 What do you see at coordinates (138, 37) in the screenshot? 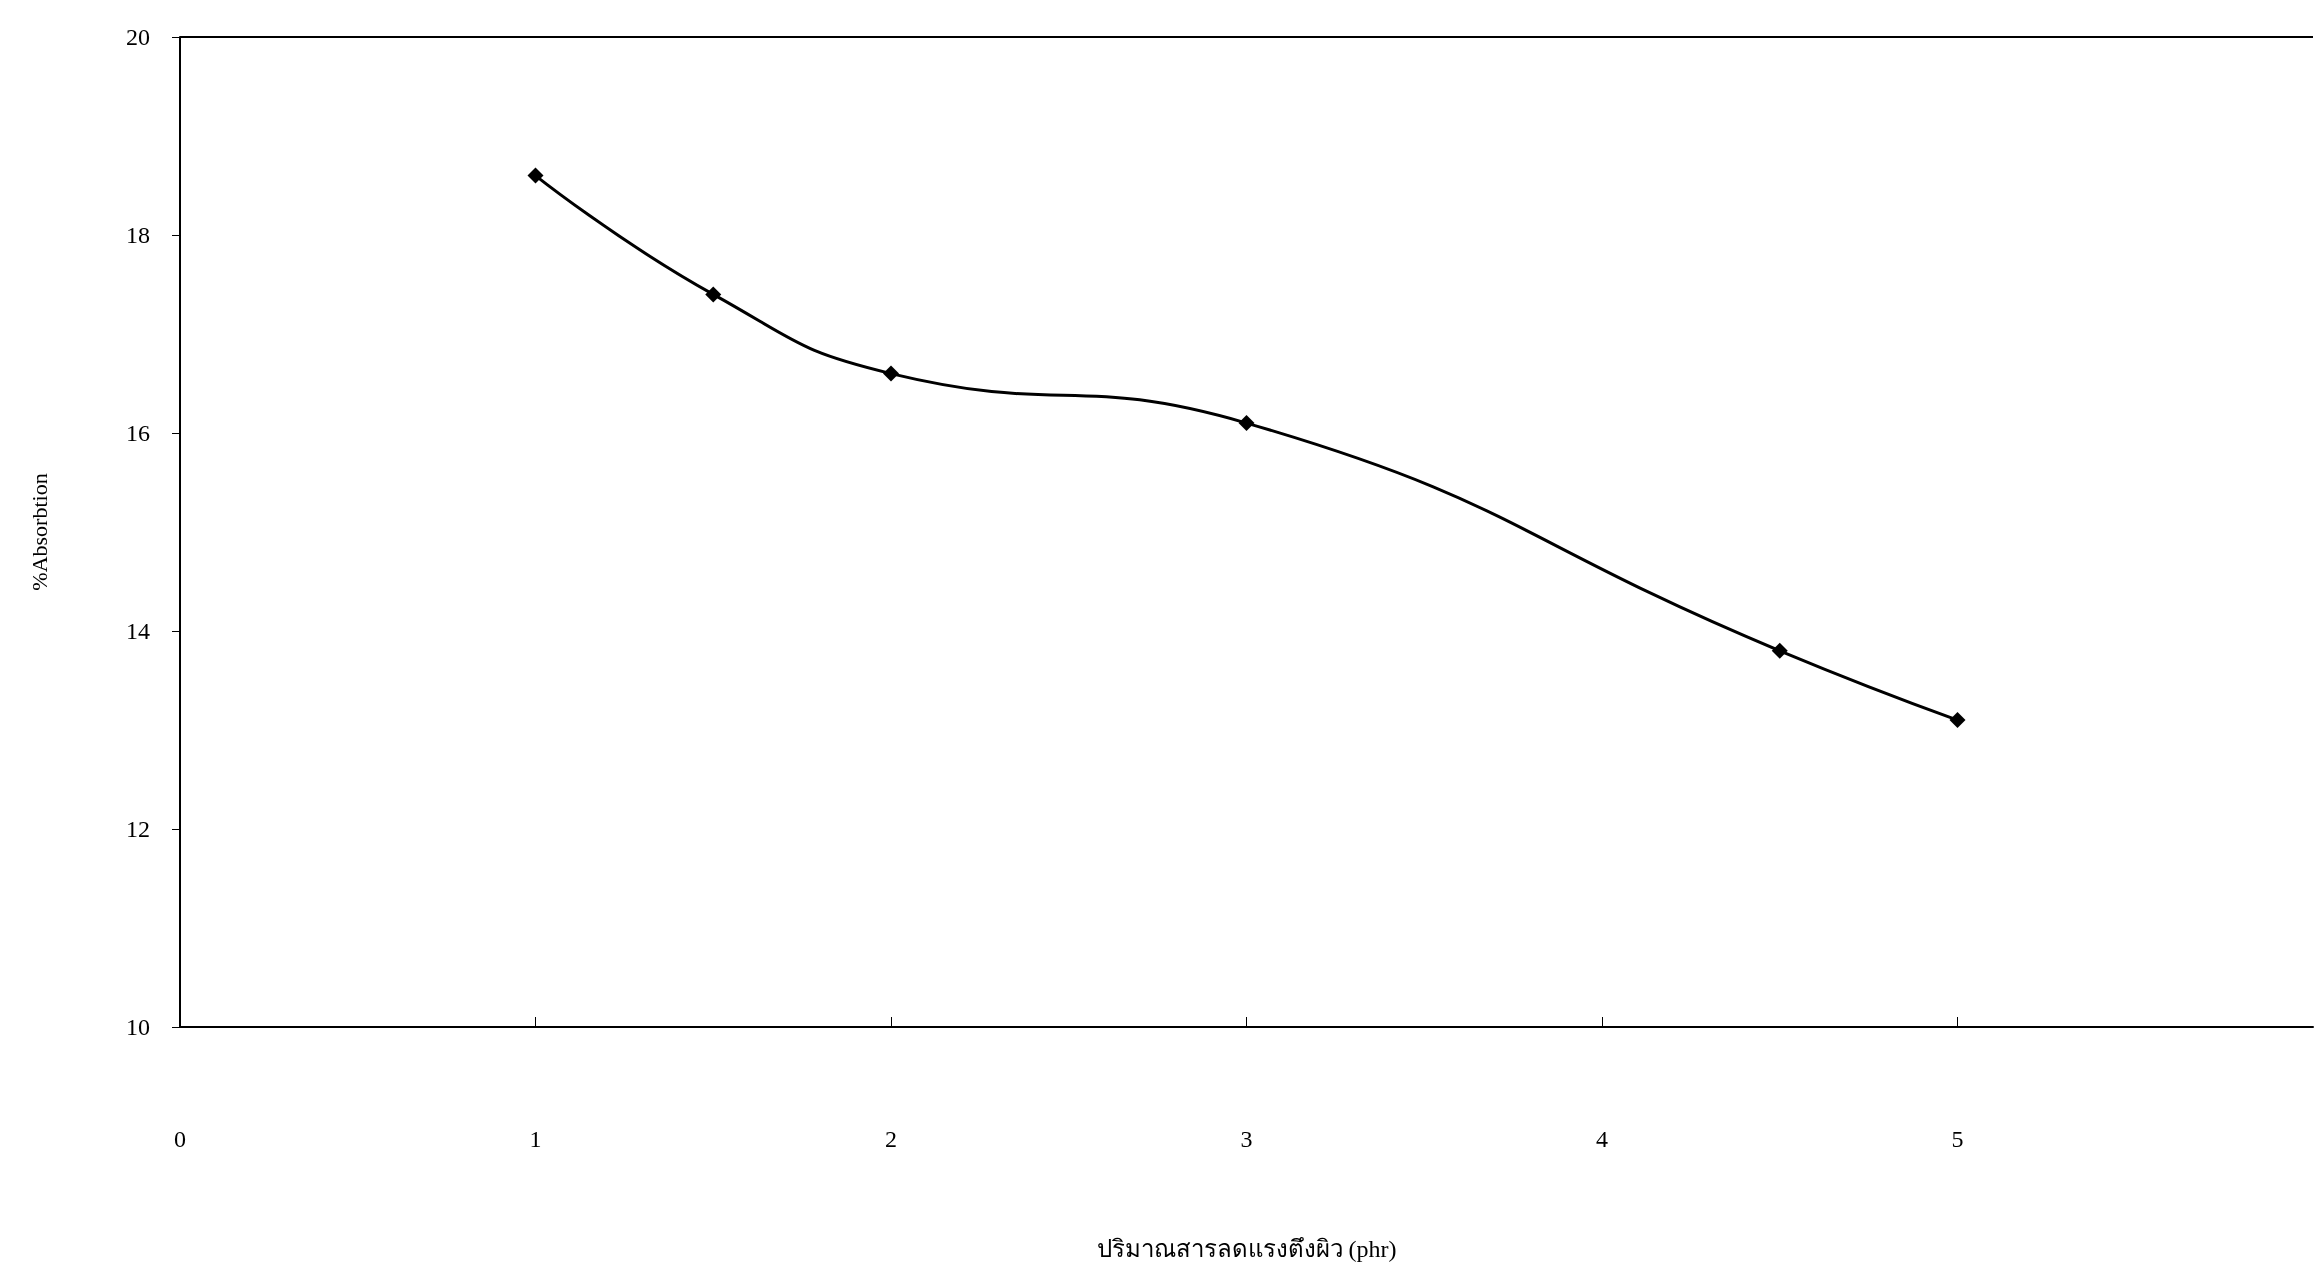
I see `y-tick-label: 20` at bounding box center [138, 37].